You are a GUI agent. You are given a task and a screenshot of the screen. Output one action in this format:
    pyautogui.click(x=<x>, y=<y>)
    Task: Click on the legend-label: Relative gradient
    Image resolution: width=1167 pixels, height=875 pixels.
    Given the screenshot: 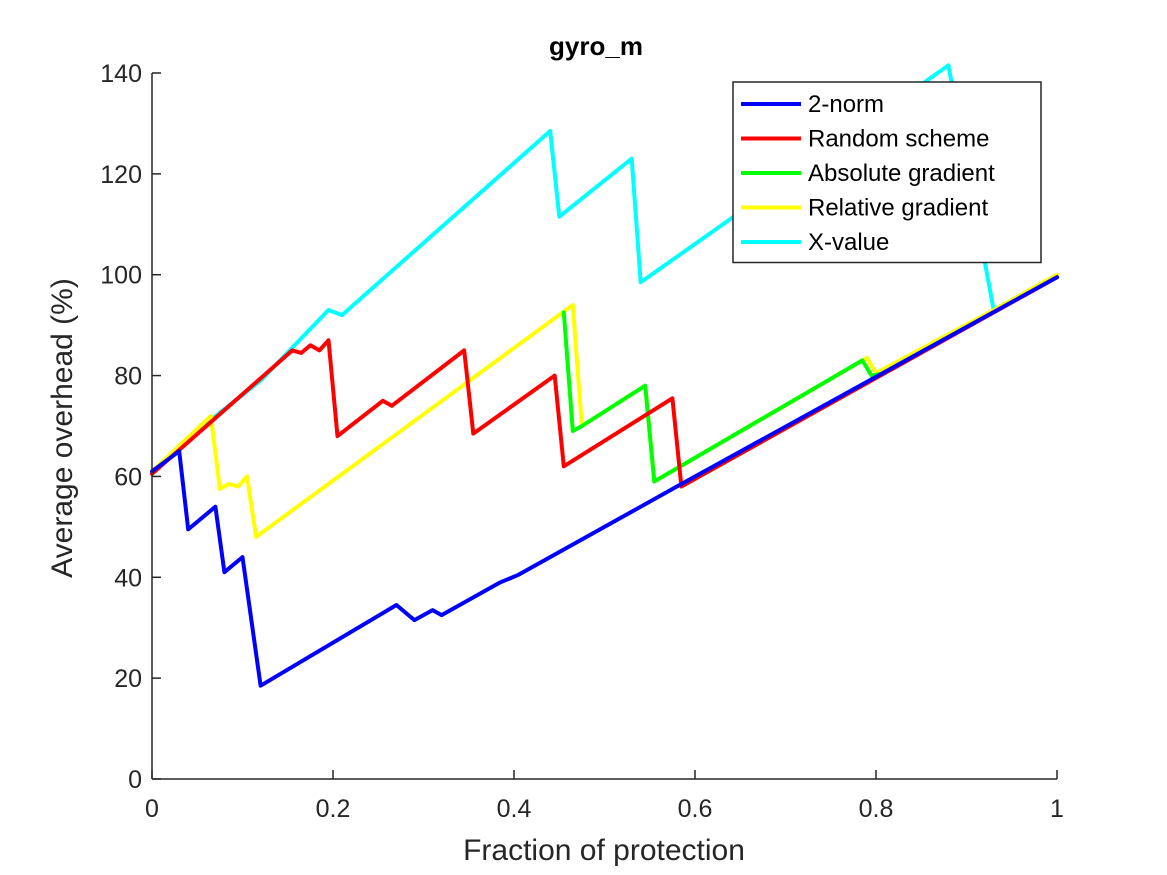 What is the action you would take?
    pyautogui.click(x=898, y=208)
    